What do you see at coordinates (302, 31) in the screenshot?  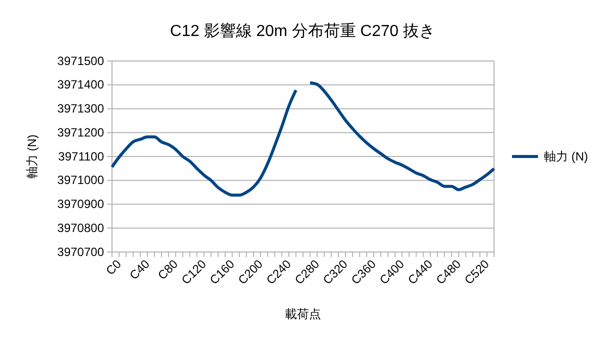 I see `chart-title: C12 影響線 20m 分布荷重 C270 抜き` at bounding box center [302, 31].